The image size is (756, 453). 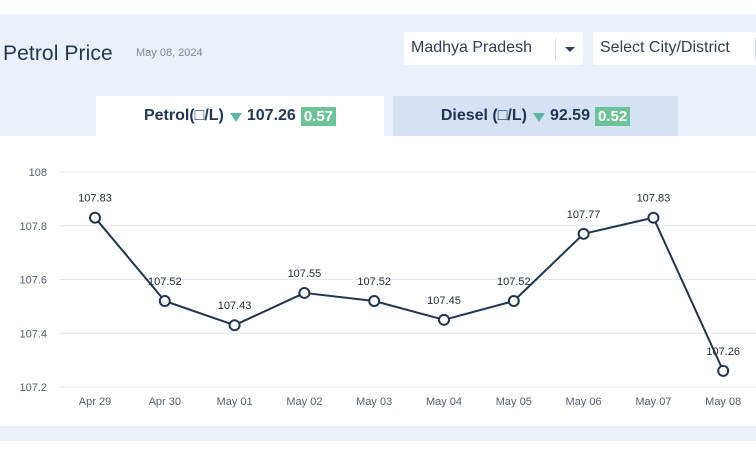 I want to click on data-label: 107.77, so click(x=584, y=215).